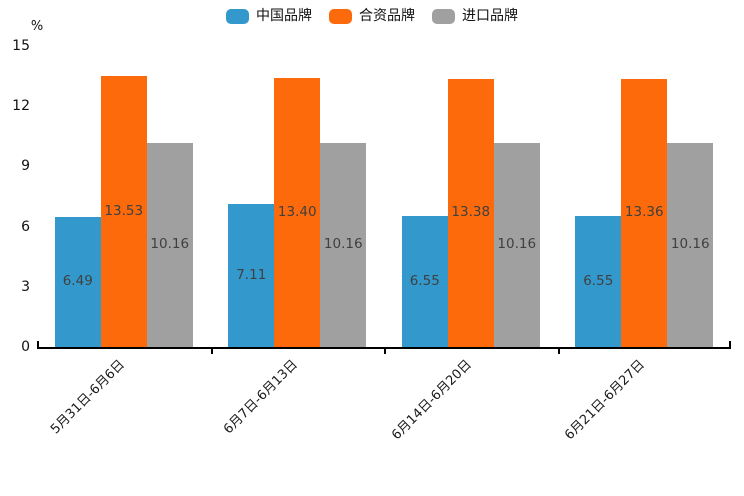  I want to click on legend-label: 进口品牌, so click(490, 16).